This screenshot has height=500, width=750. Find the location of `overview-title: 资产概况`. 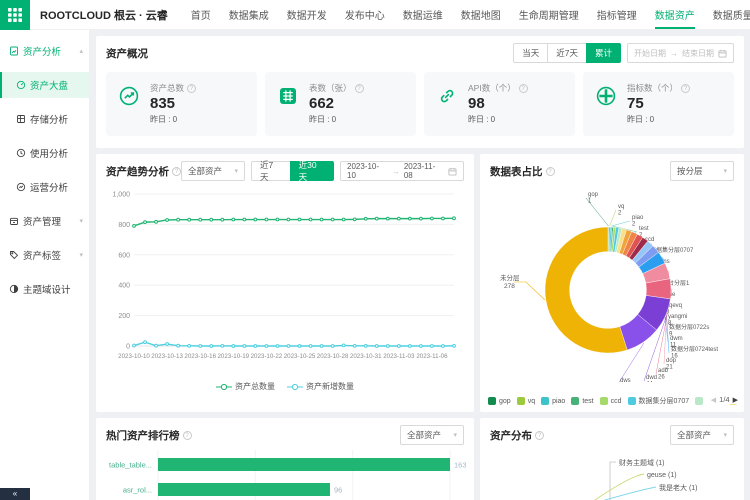

overview-title: 资产概况 is located at coordinates (127, 53).